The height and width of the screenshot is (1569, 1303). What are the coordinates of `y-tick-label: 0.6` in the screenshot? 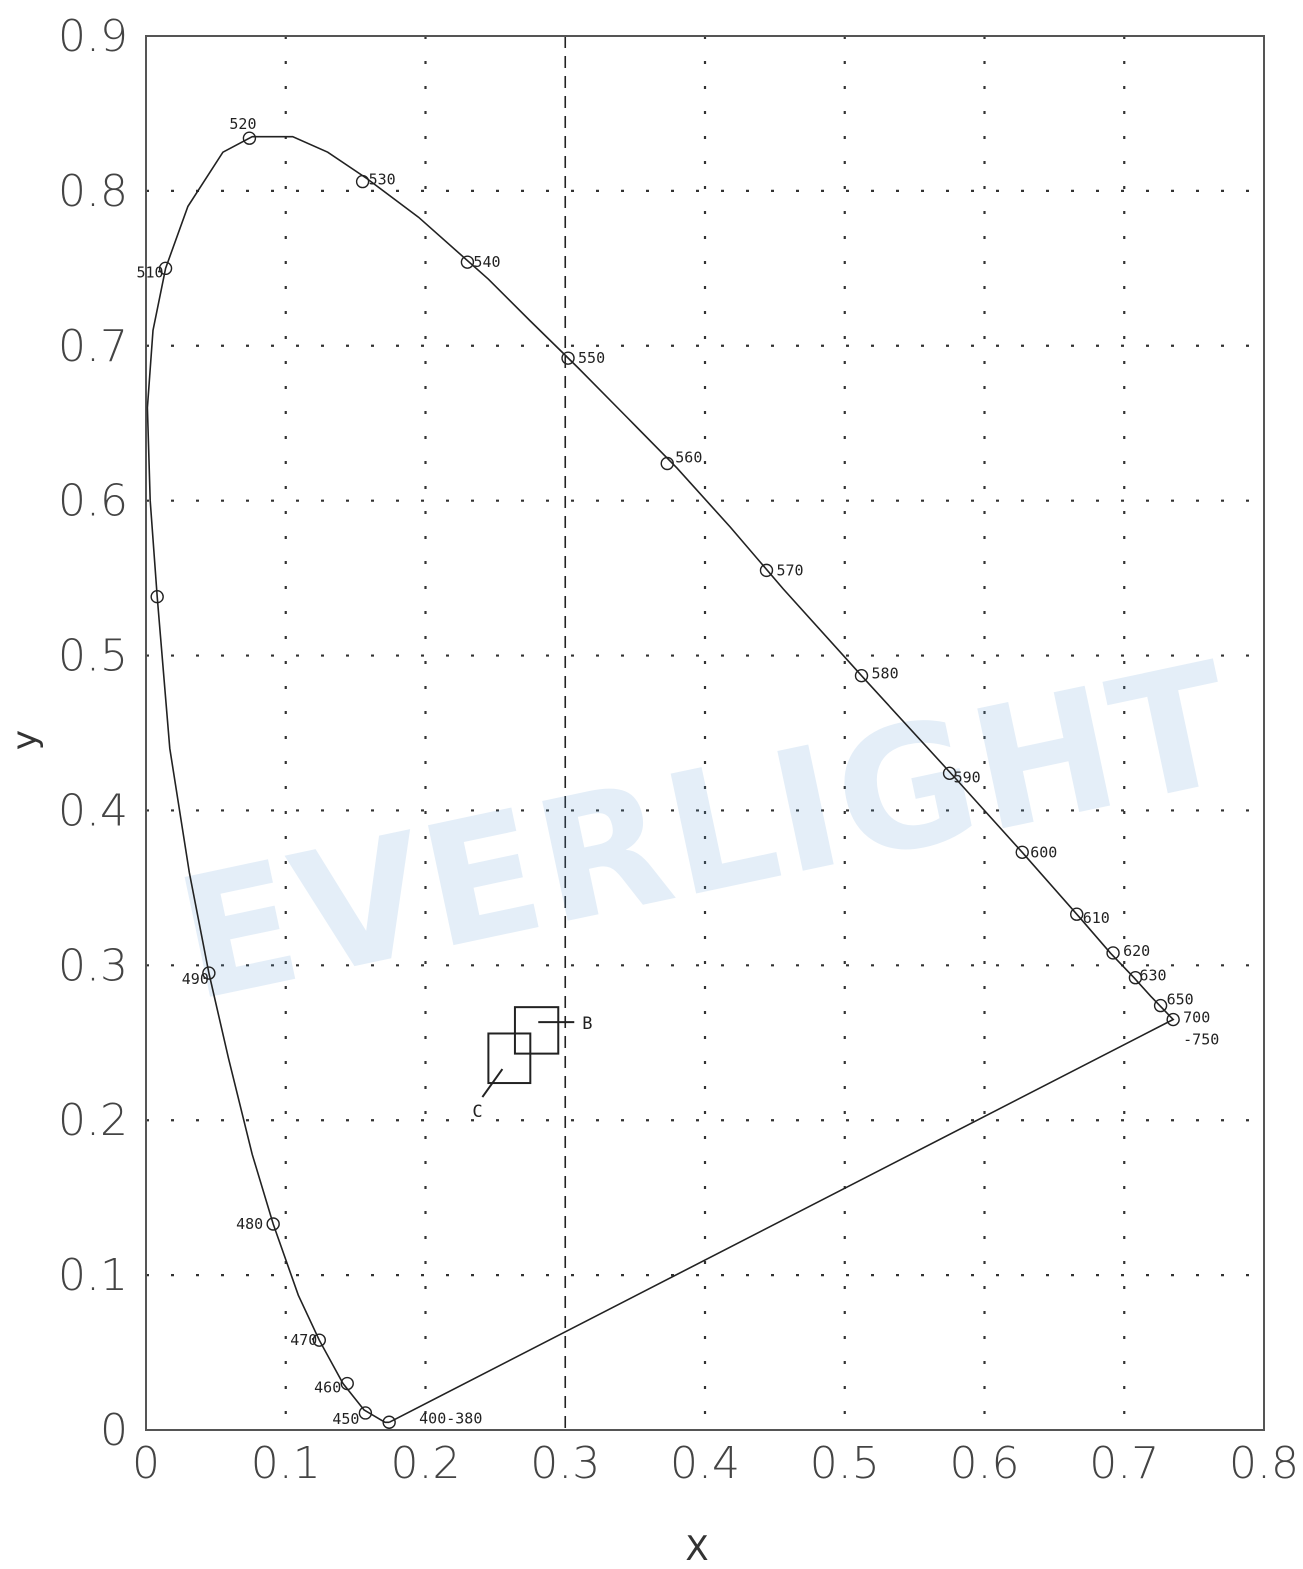 It's located at (93, 501).